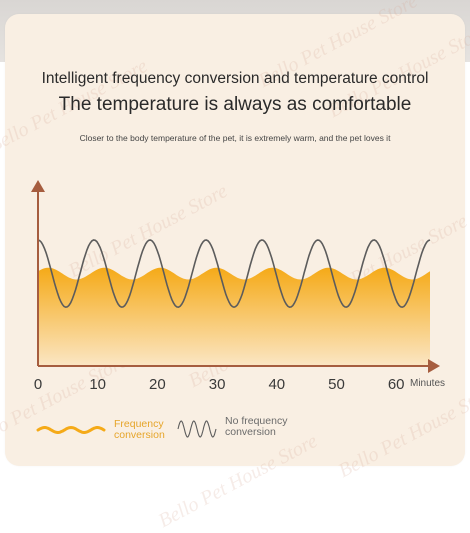 The height and width of the screenshot is (533, 470). I want to click on x-tick-label-0: 0, so click(38, 384).